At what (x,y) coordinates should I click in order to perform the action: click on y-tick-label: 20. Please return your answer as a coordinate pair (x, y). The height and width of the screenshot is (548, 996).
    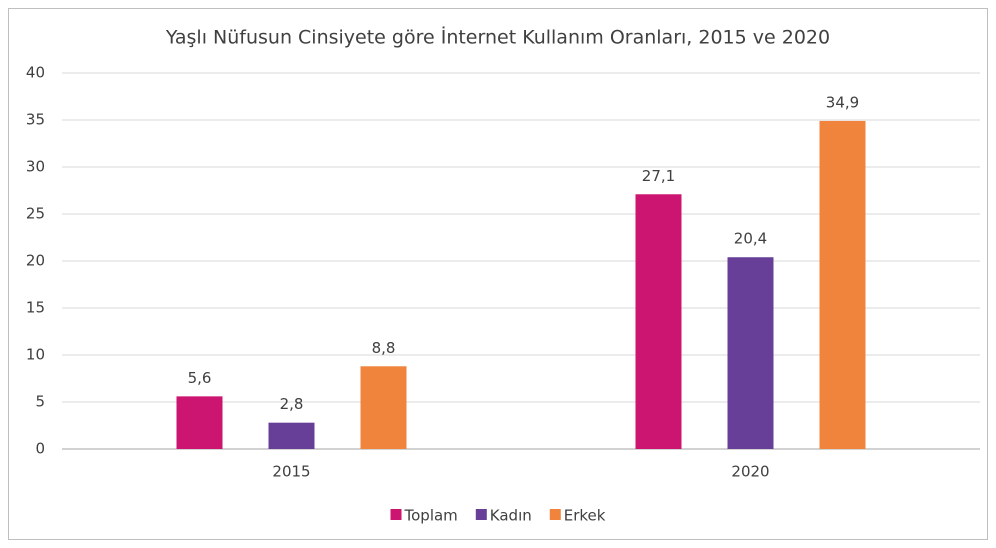
    Looking at the image, I should click on (35, 261).